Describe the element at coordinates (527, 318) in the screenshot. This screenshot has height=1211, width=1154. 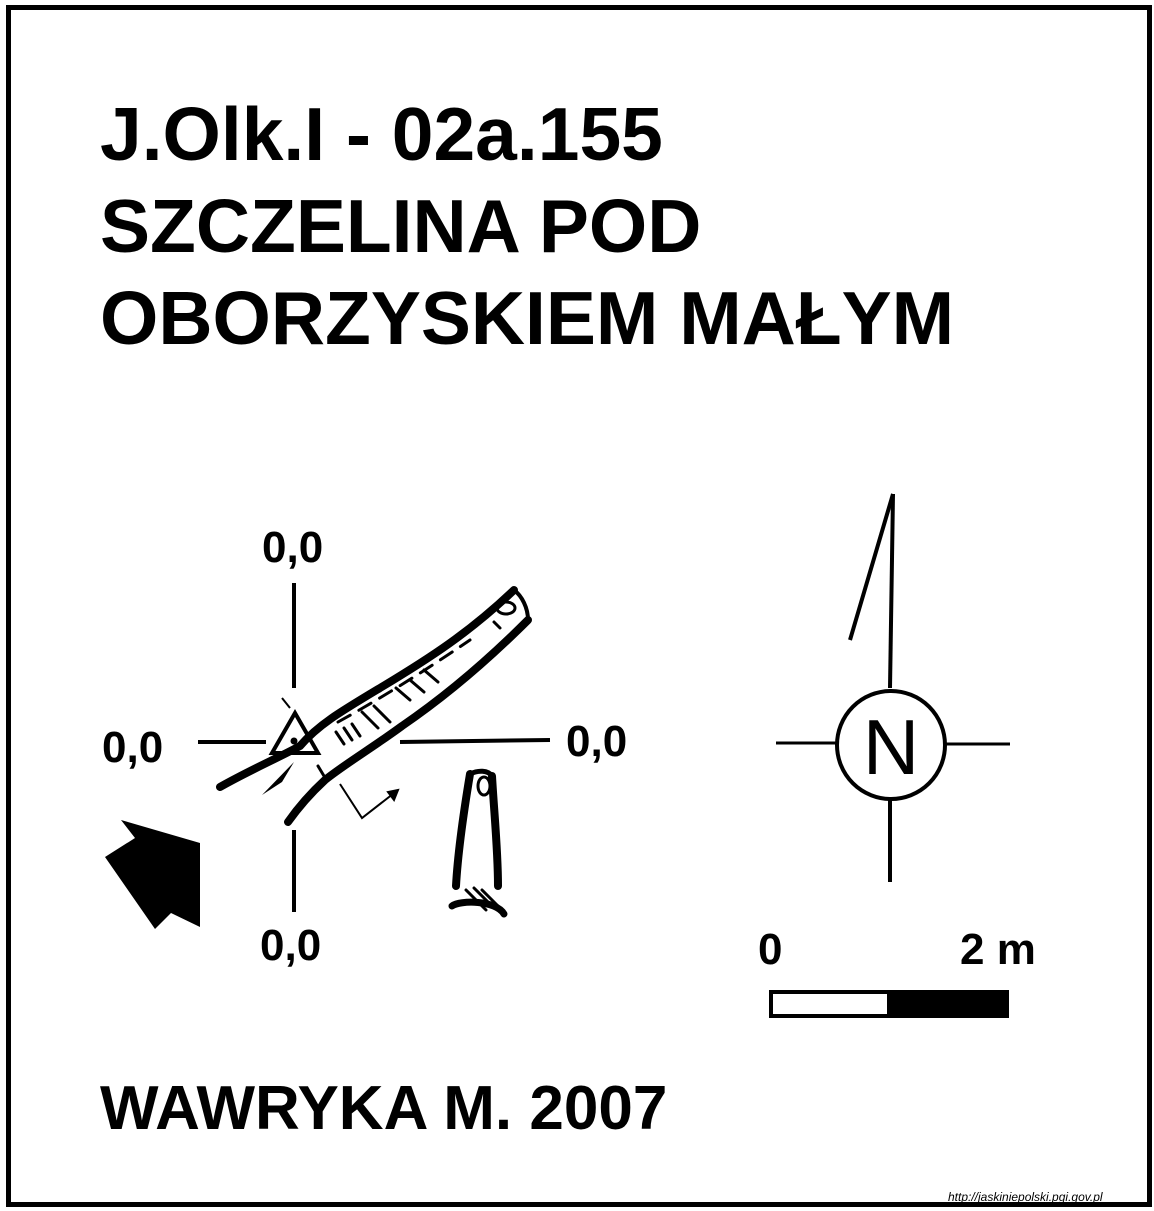
I see `cave-name-line2: OBORZYSKIEM MAŁYM` at that location.